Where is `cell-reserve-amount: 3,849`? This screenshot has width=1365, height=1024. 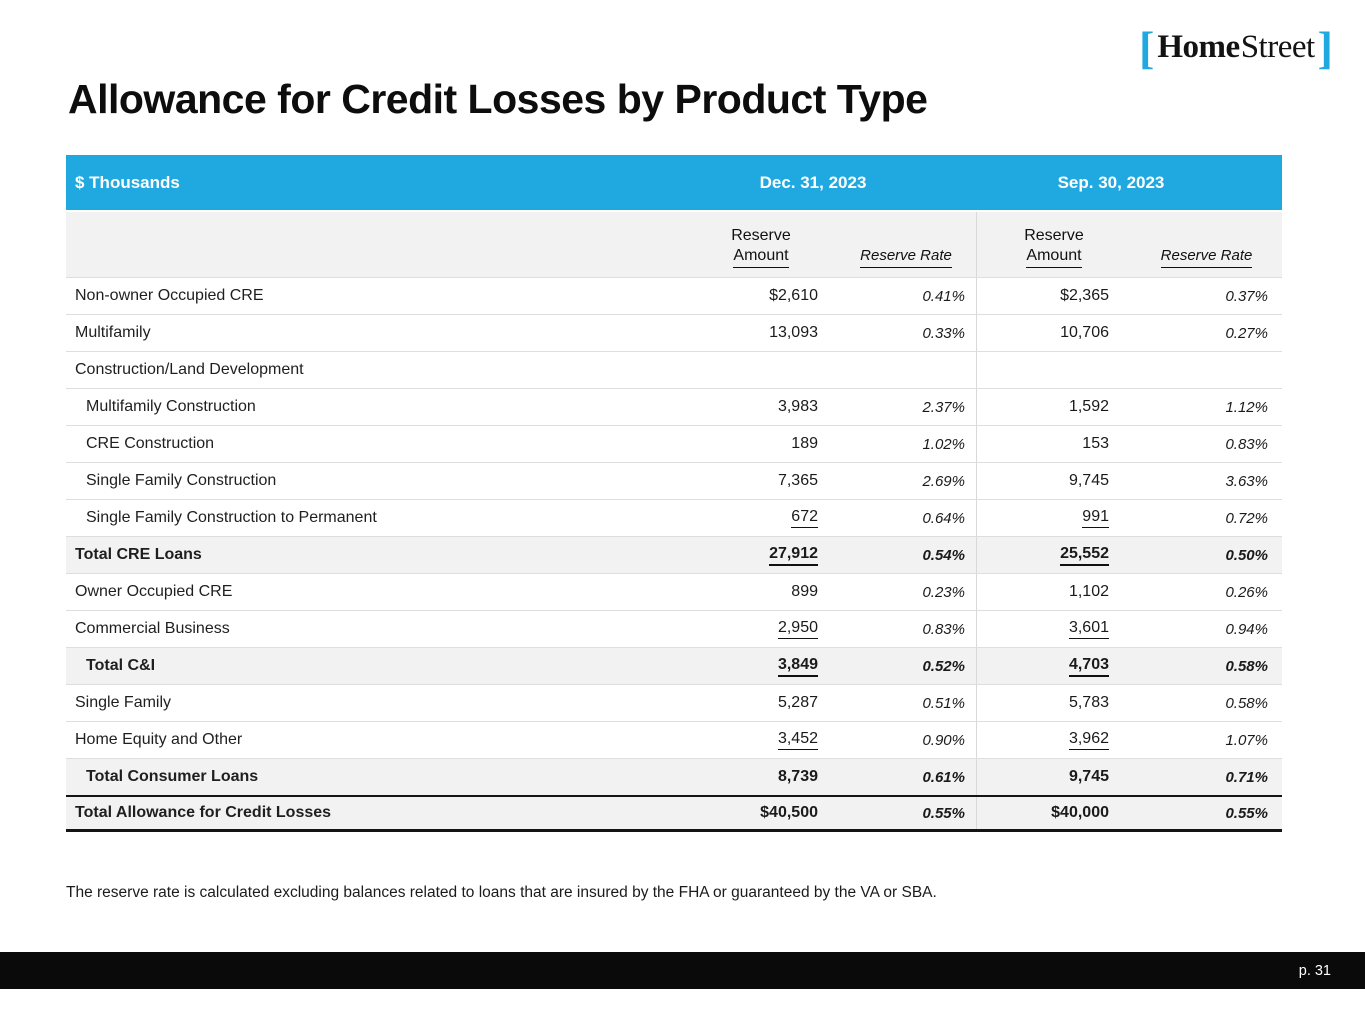
cell-reserve-amount: 3,849 is located at coordinates (761, 666).